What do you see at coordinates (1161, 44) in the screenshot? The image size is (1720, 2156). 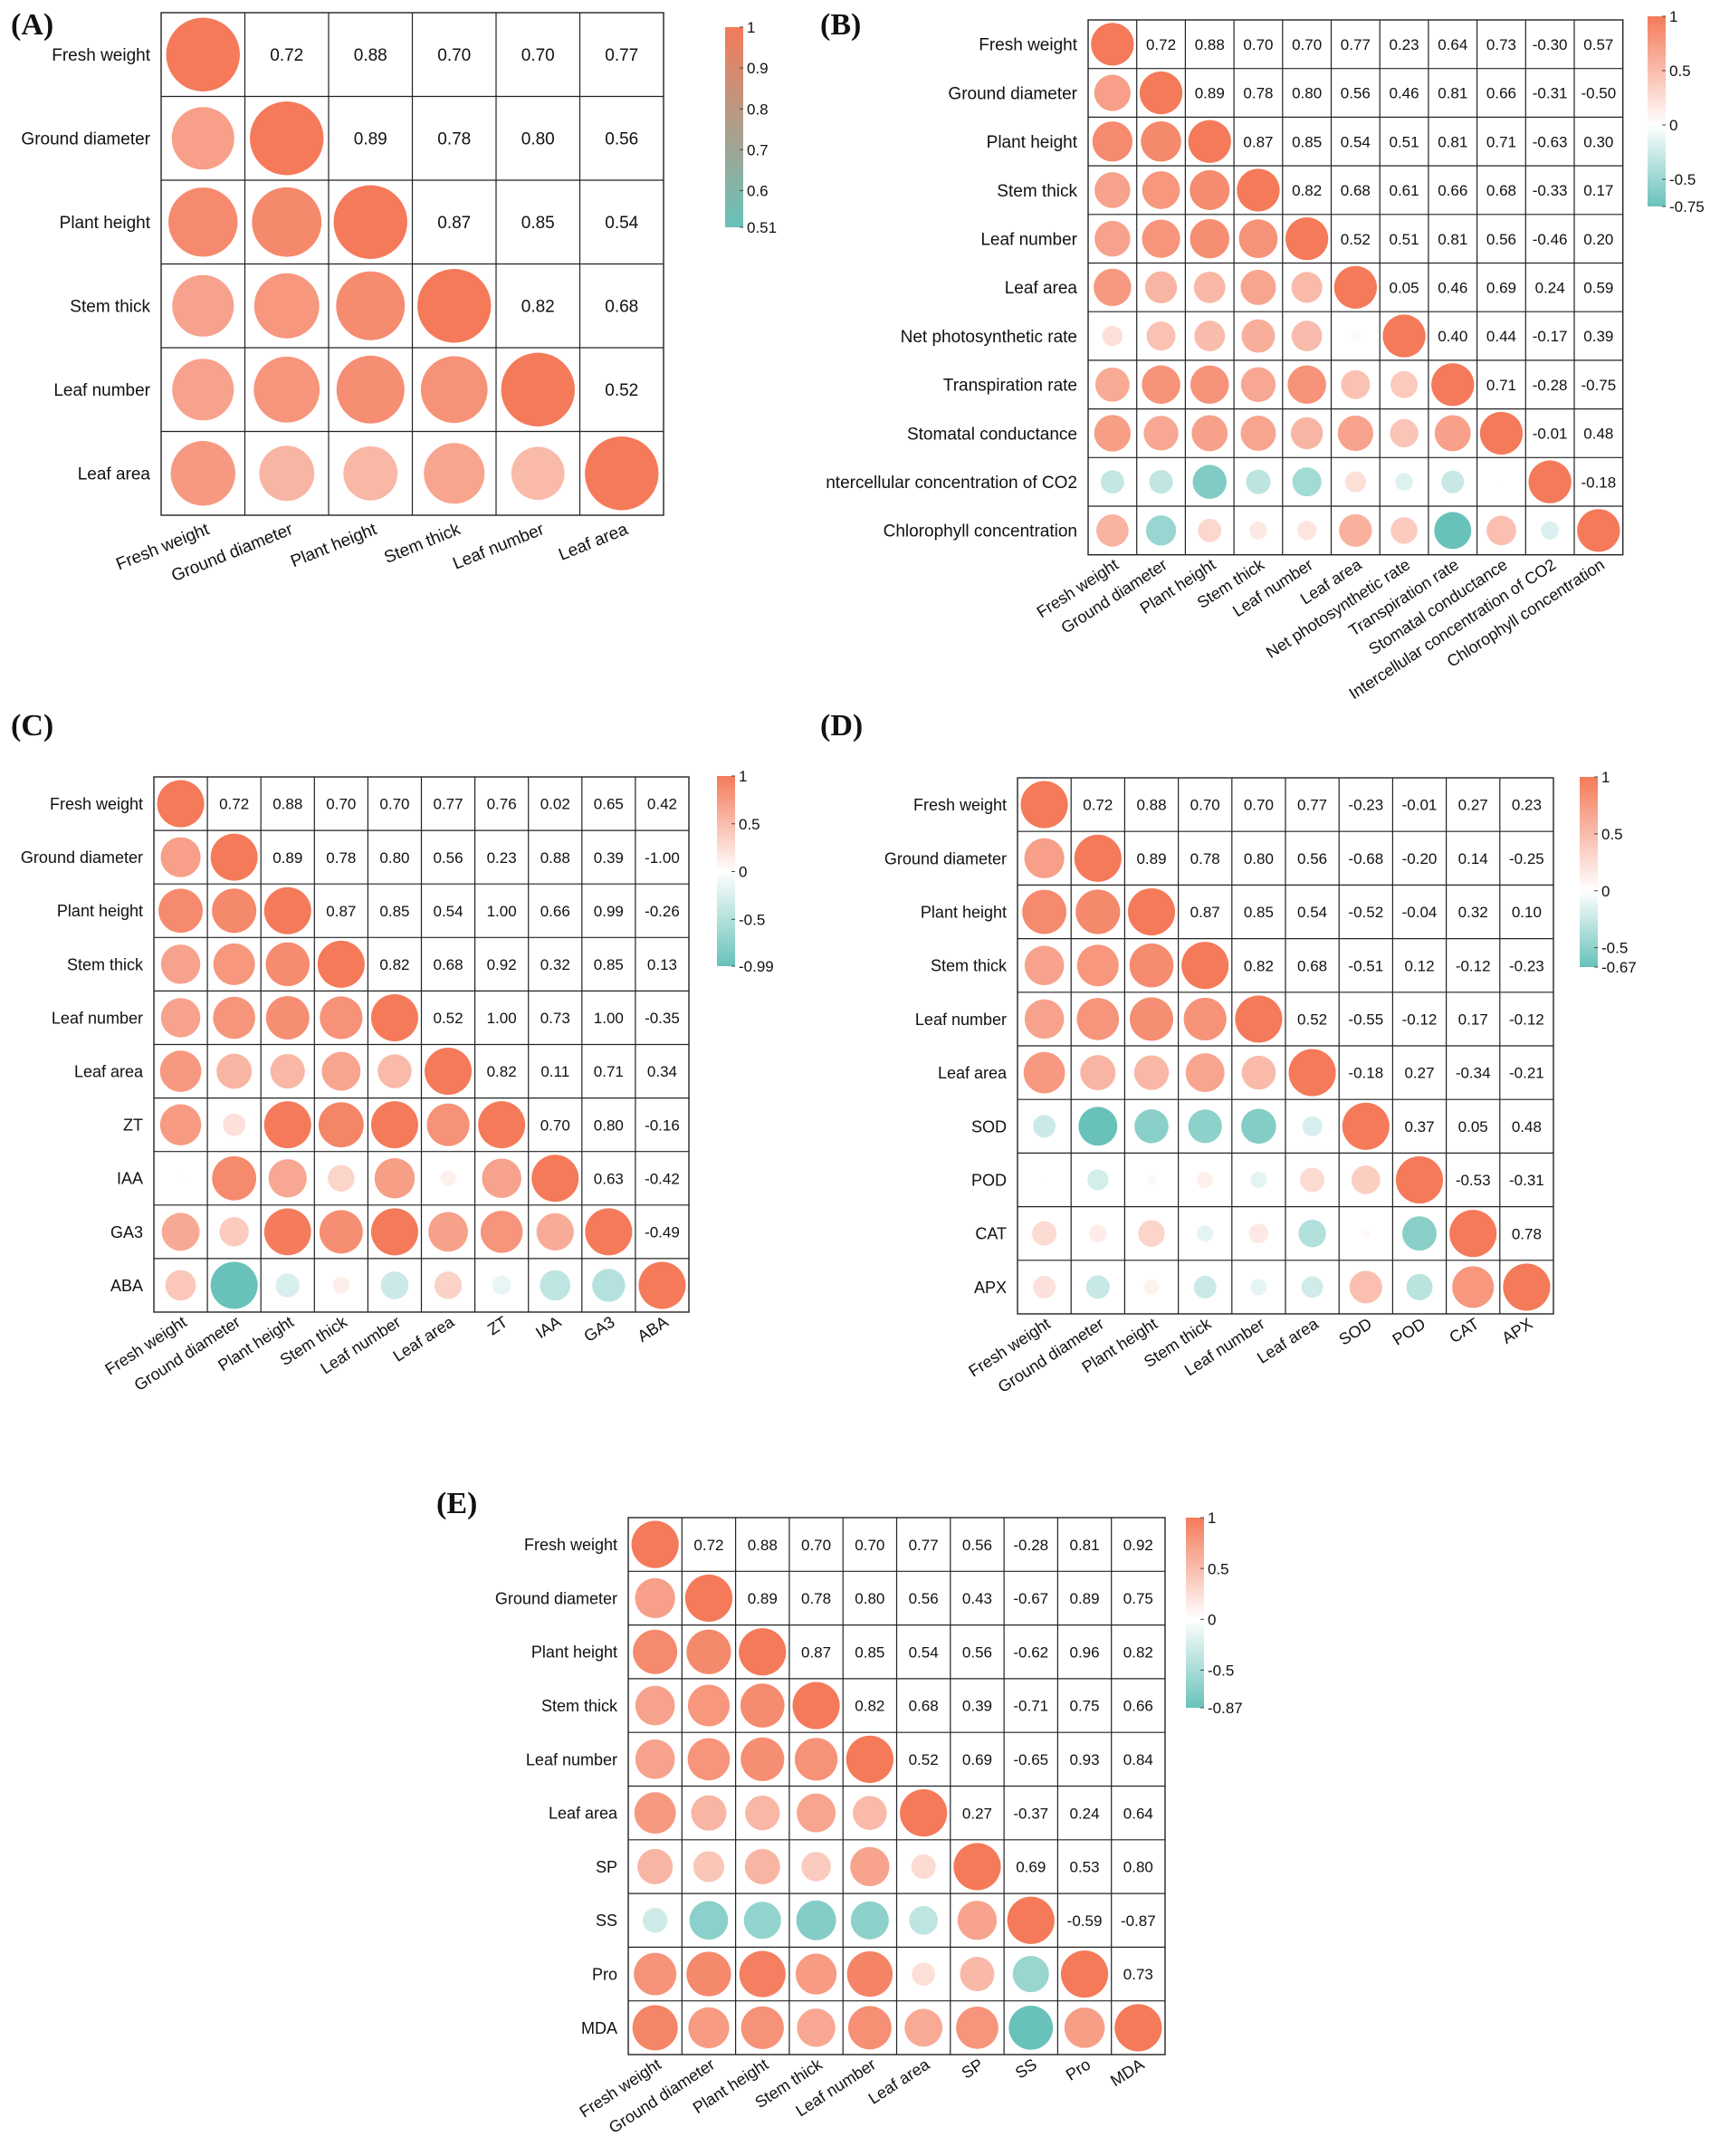 I see `panel-b-value-label: 0.72` at bounding box center [1161, 44].